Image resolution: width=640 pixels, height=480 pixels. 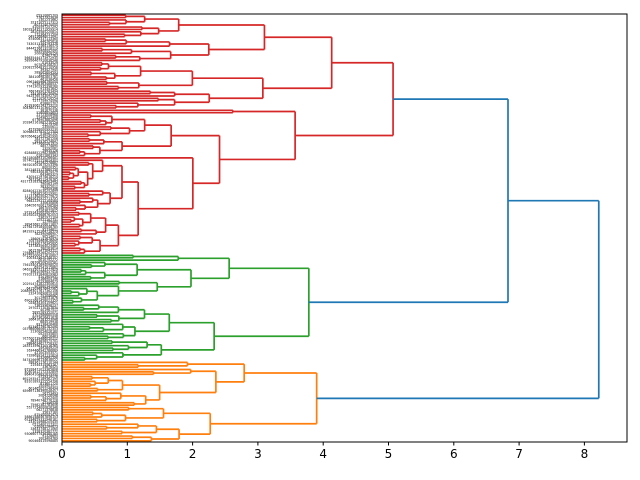 I want to click on leaf-label: 202842161885776554, so click(x=40, y=122).